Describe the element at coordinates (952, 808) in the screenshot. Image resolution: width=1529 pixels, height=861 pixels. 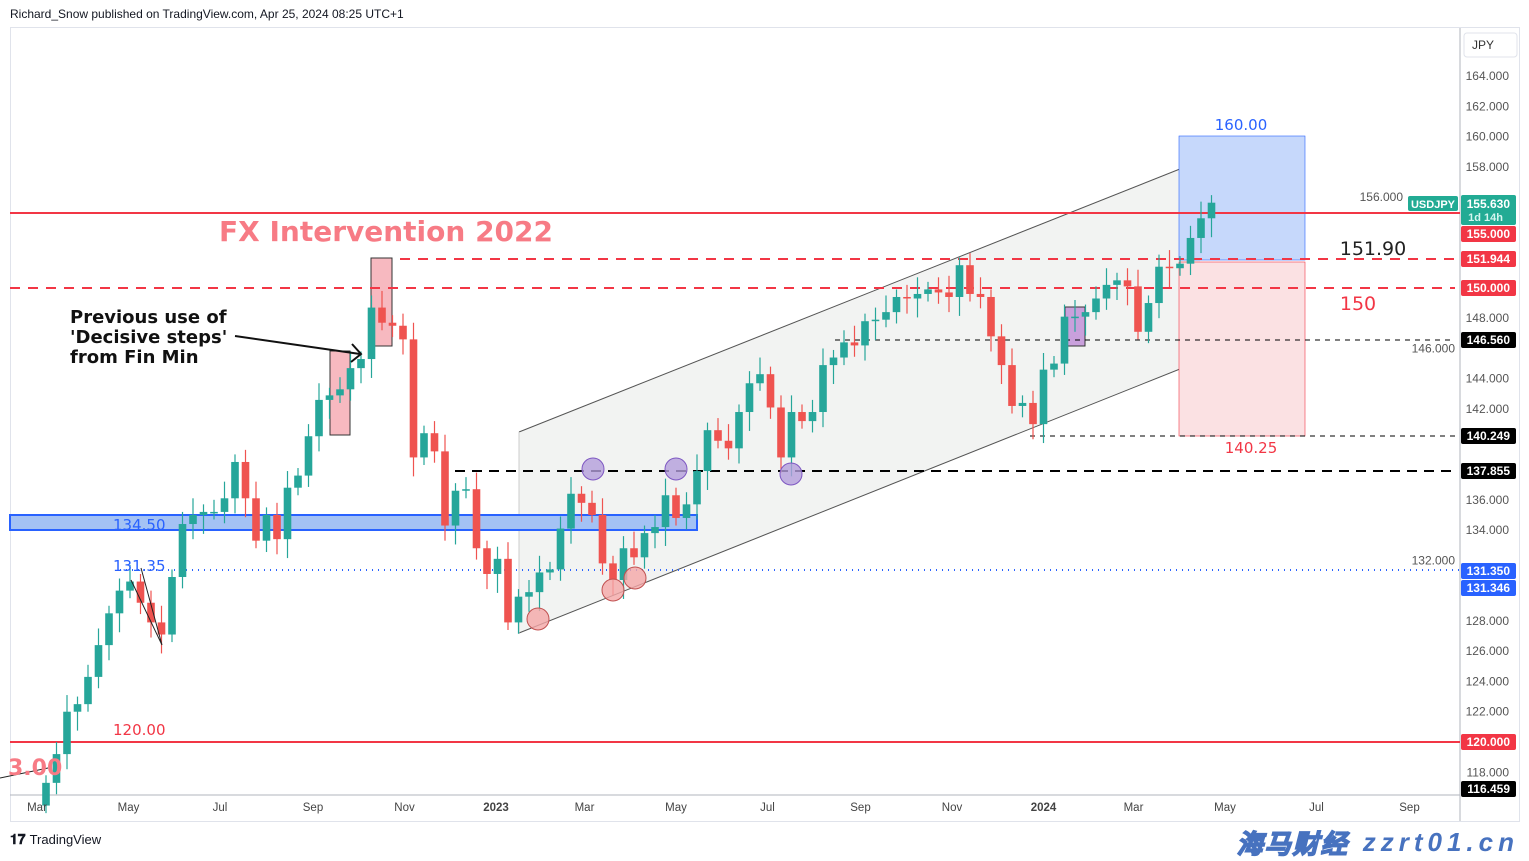
I see `x-tick-label: Nov` at that location.